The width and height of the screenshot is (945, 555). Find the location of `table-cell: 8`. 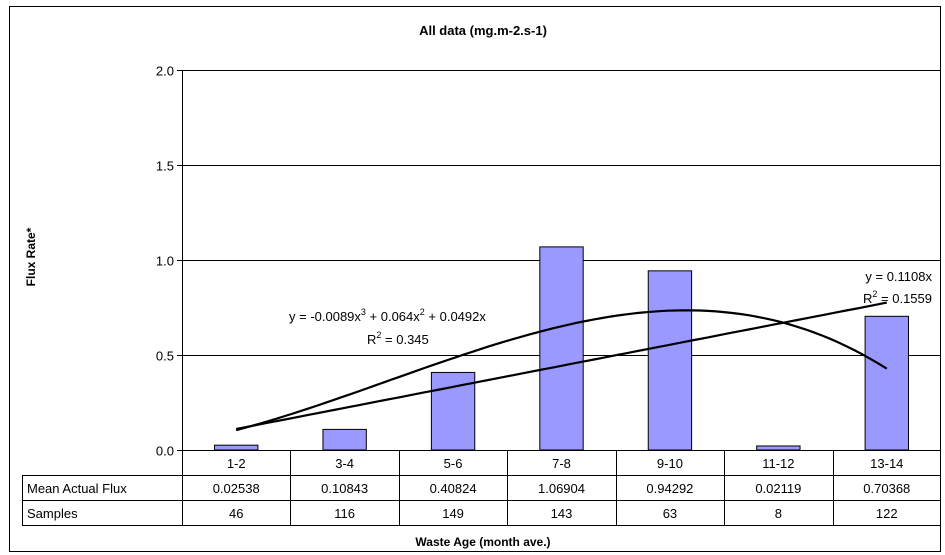

table-cell: 8 is located at coordinates (778, 513).